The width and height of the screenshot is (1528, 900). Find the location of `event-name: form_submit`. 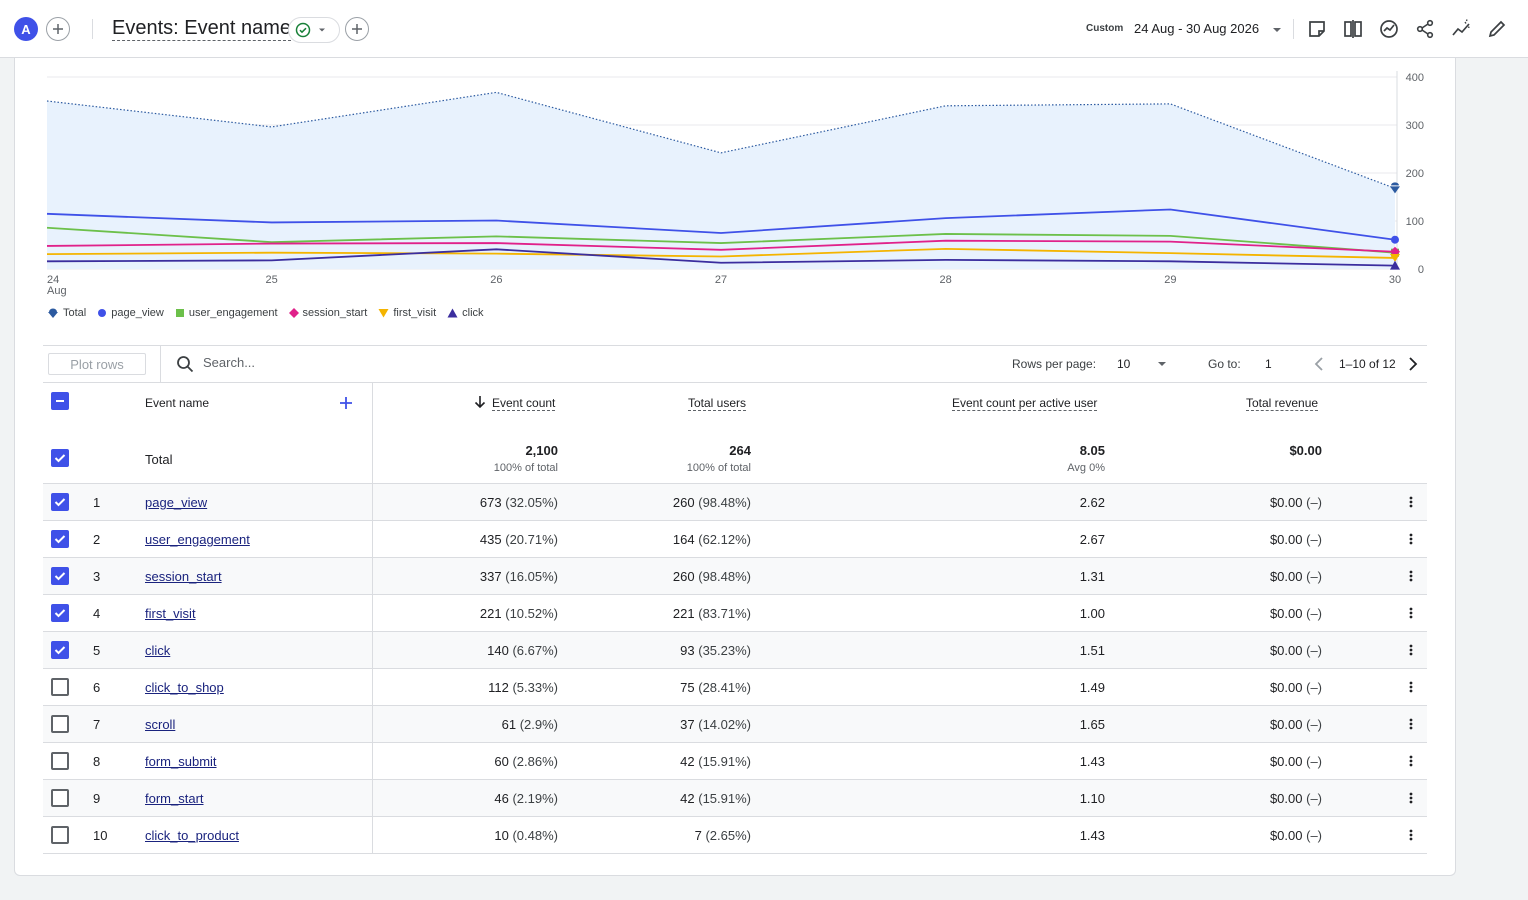

event-name: form_submit is located at coordinates (181, 761).